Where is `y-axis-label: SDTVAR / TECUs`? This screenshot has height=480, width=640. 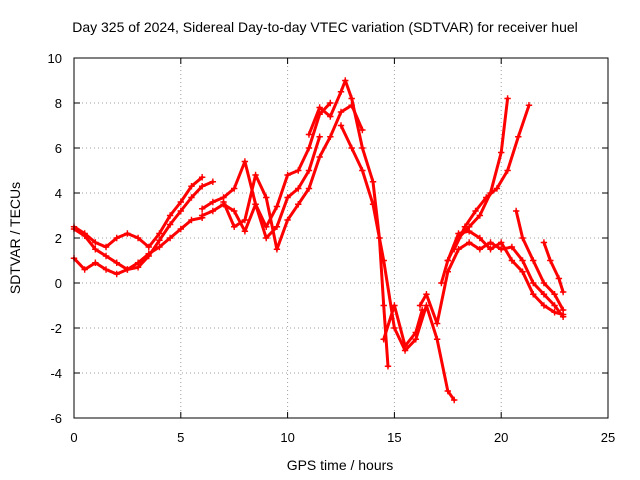 y-axis-label: SDTVAR / TECUs is located at coordinates (15, 238).